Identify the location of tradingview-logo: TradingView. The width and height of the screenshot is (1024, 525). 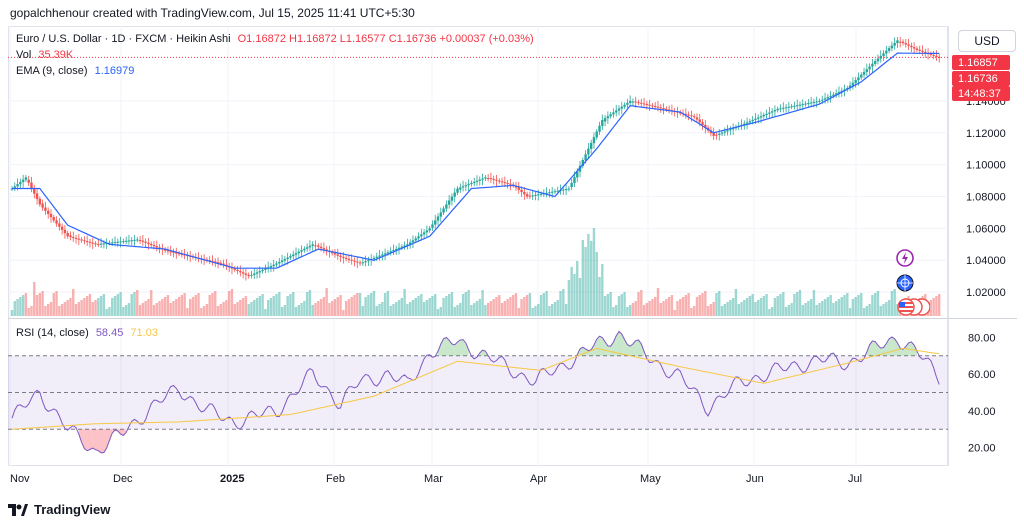
(59, 509).